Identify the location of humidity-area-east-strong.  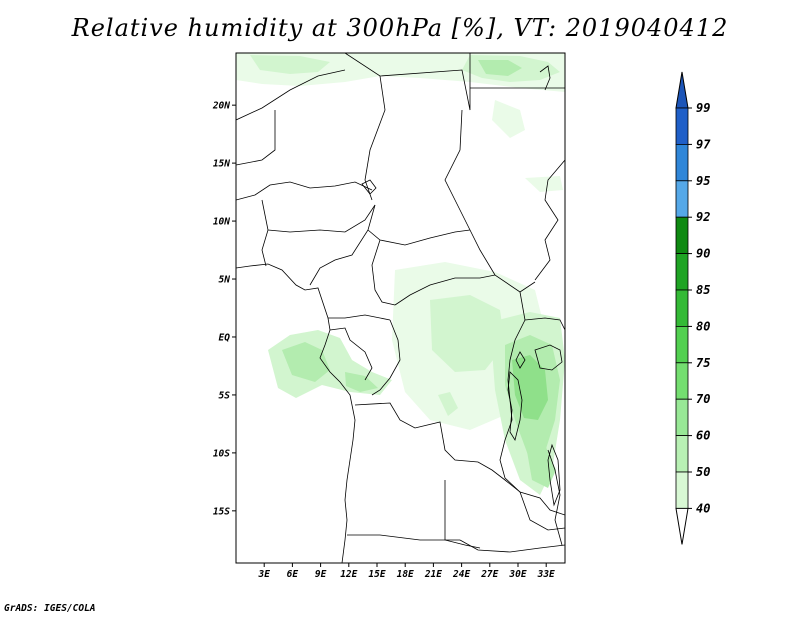
(530, 387).